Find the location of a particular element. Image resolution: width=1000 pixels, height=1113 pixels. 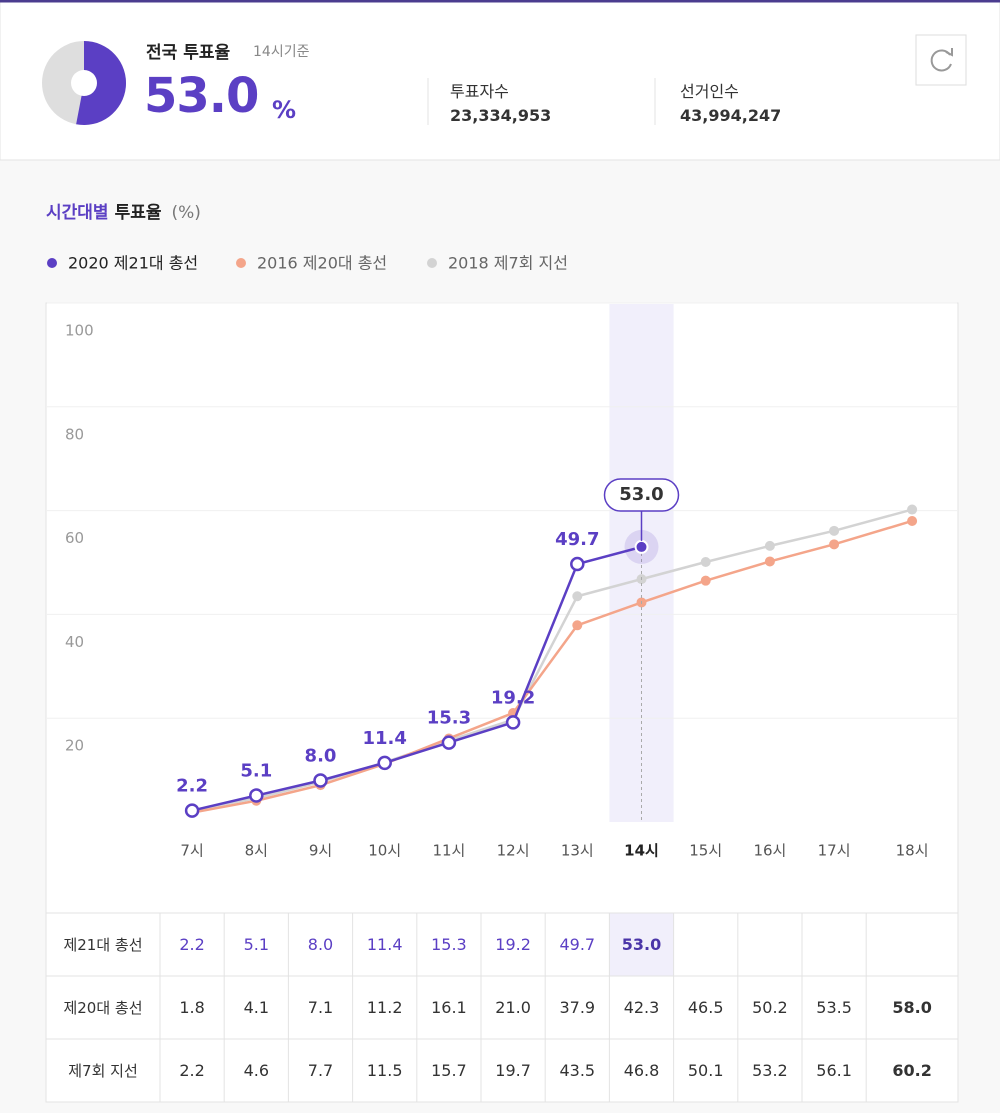

table-cell: 19.2 is located at coordinates (513, 944).